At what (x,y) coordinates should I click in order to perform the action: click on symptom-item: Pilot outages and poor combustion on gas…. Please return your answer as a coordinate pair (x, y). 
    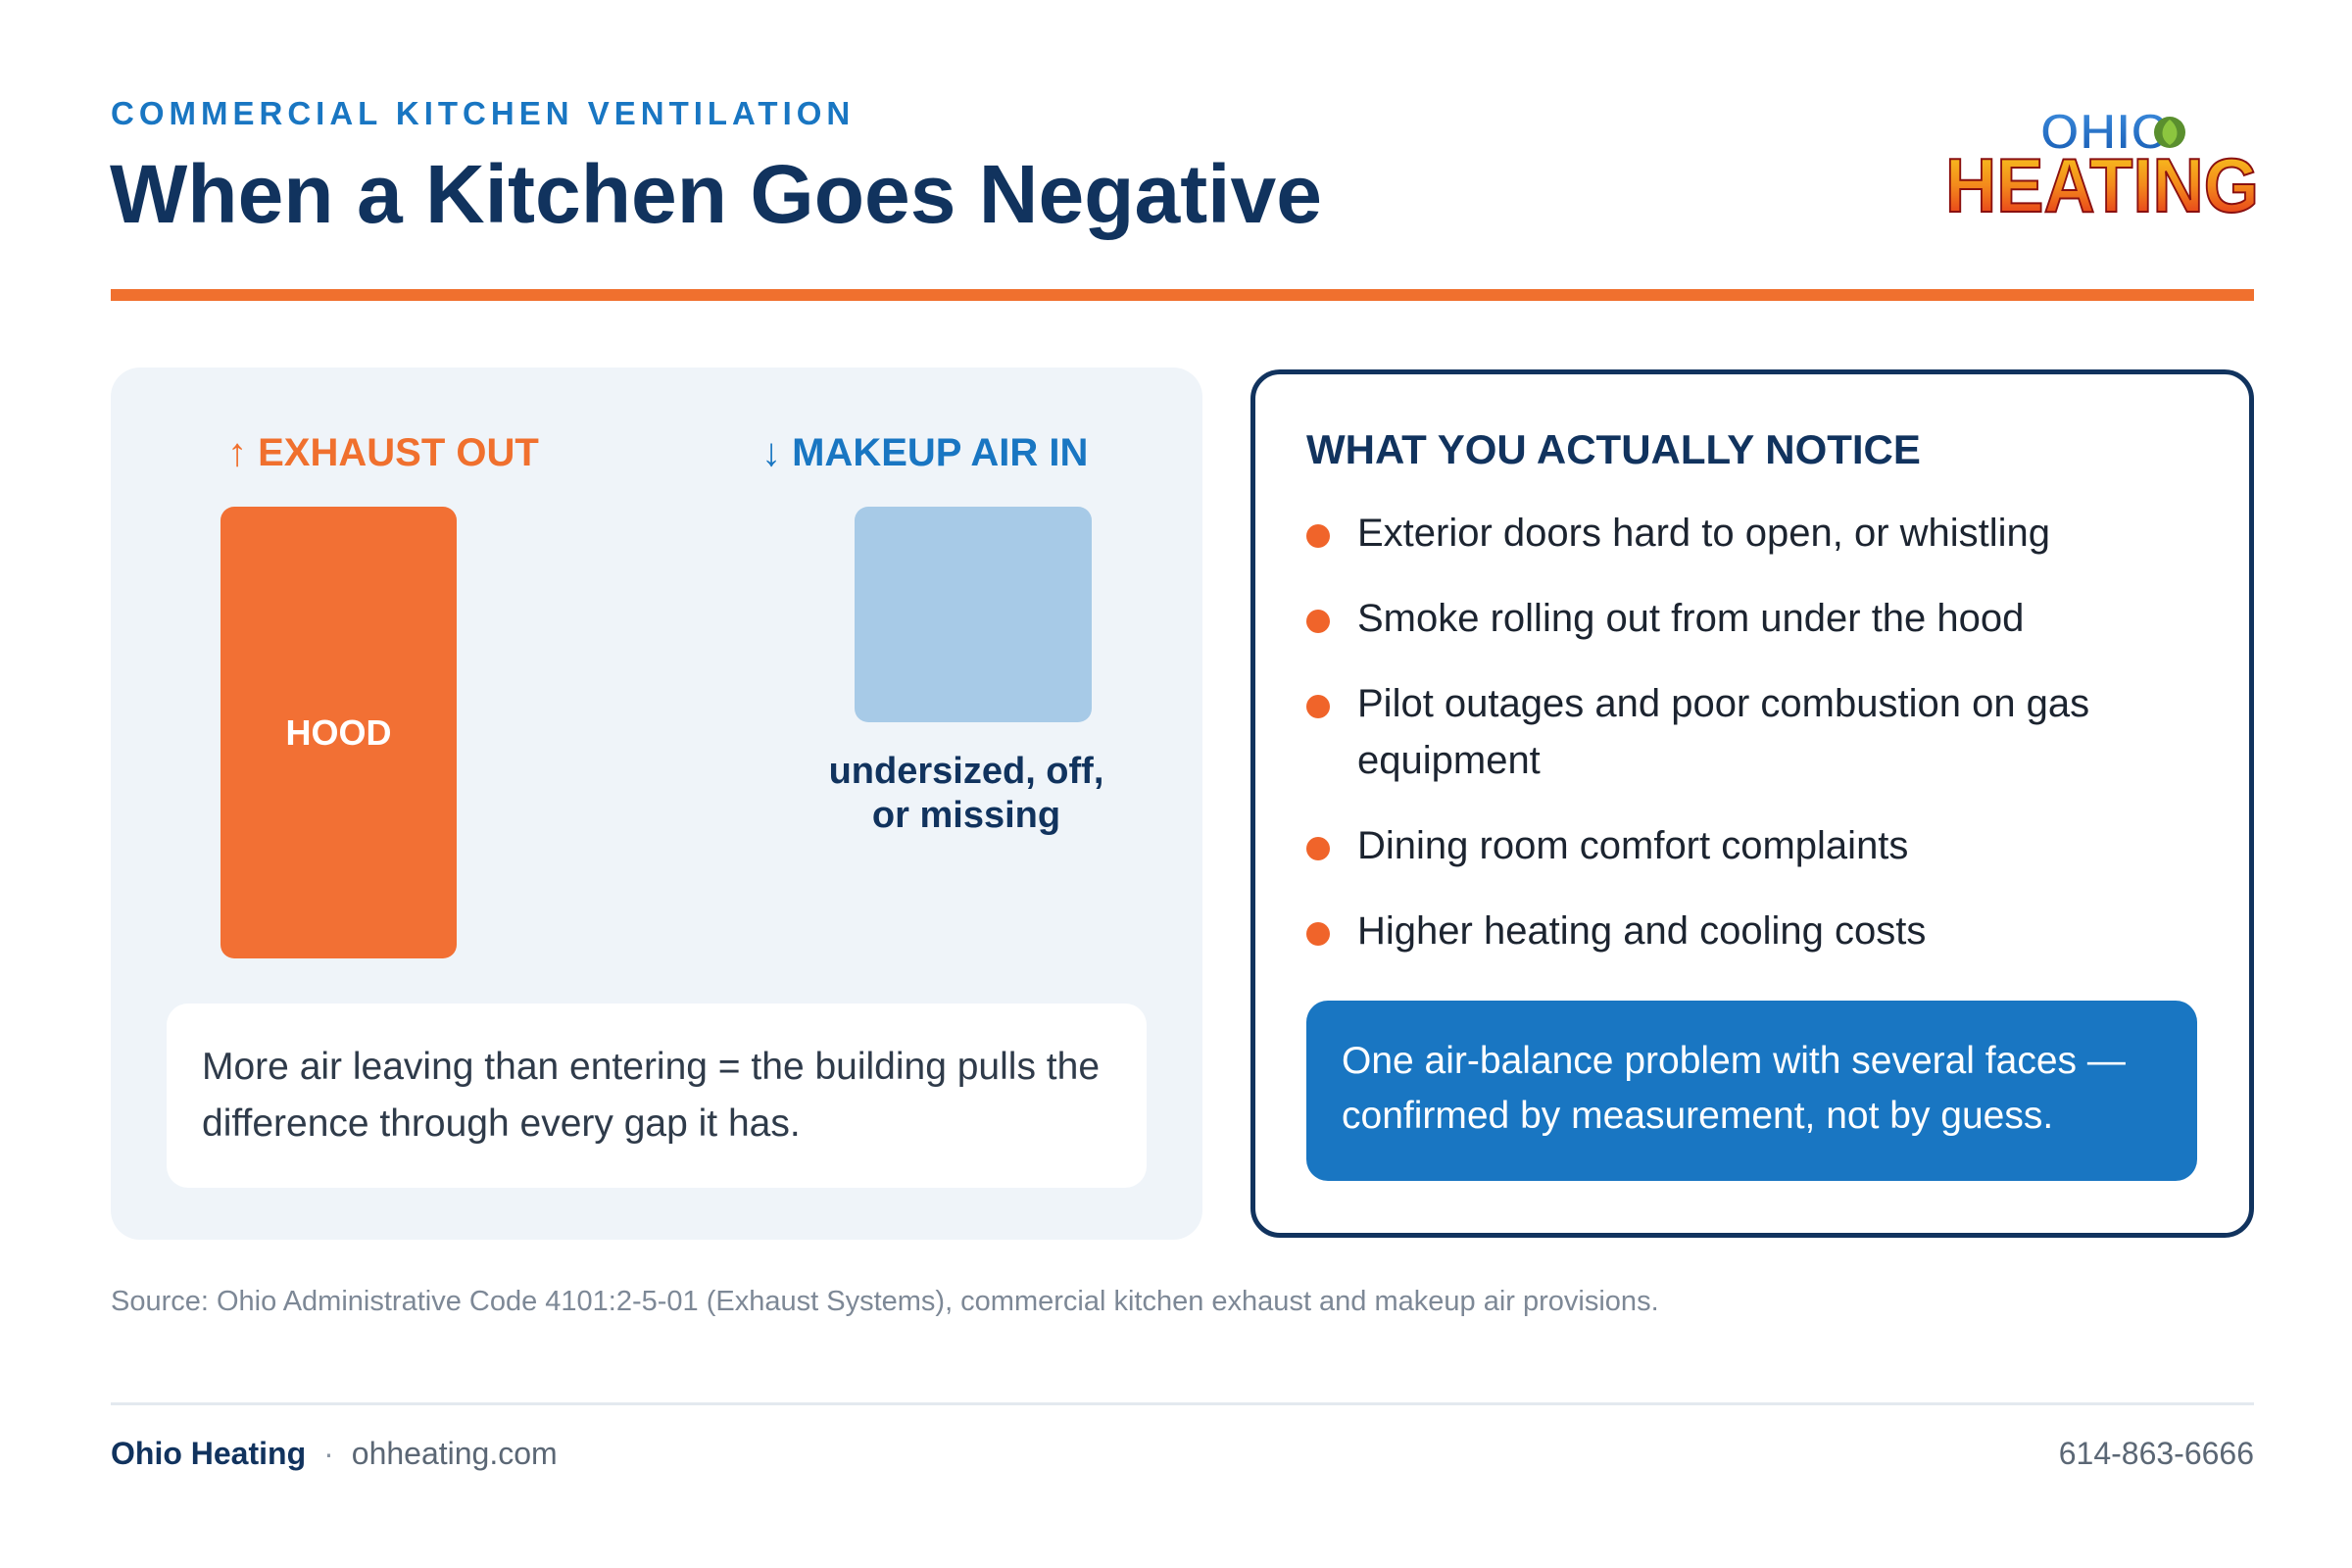
    Looking at the image, I should click on (1762, 732).